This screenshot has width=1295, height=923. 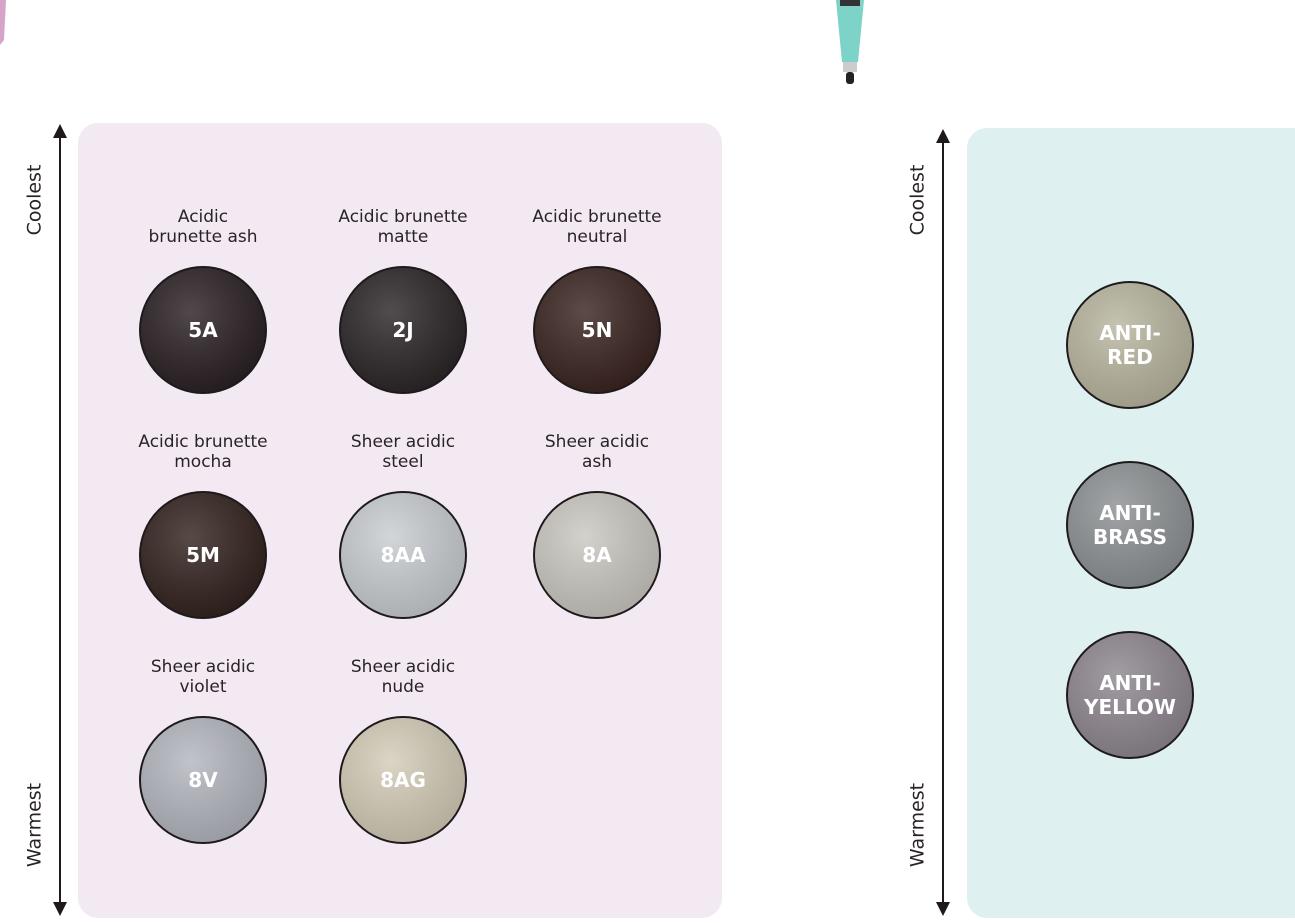 I want to click on shade-name: steel, so click(x=402, y=462).